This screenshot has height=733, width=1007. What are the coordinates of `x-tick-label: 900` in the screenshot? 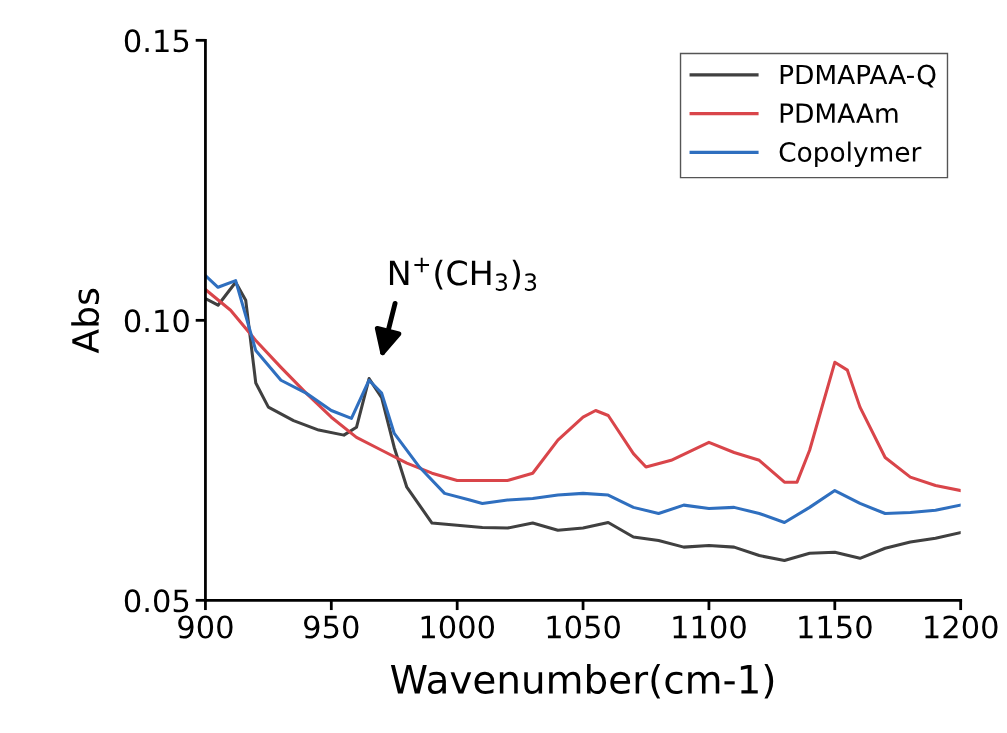 It's located at (205, 627).